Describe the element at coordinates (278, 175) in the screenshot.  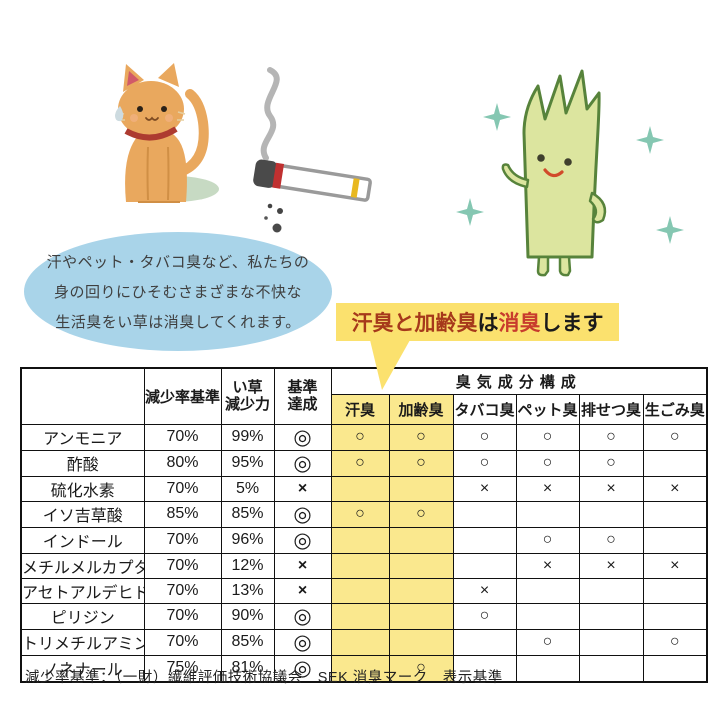
I see `cigarette-ember` at that location.